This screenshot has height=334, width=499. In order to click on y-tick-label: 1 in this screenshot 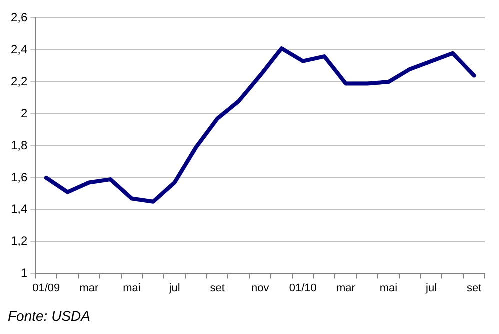, I will do `click(24, 273)`.